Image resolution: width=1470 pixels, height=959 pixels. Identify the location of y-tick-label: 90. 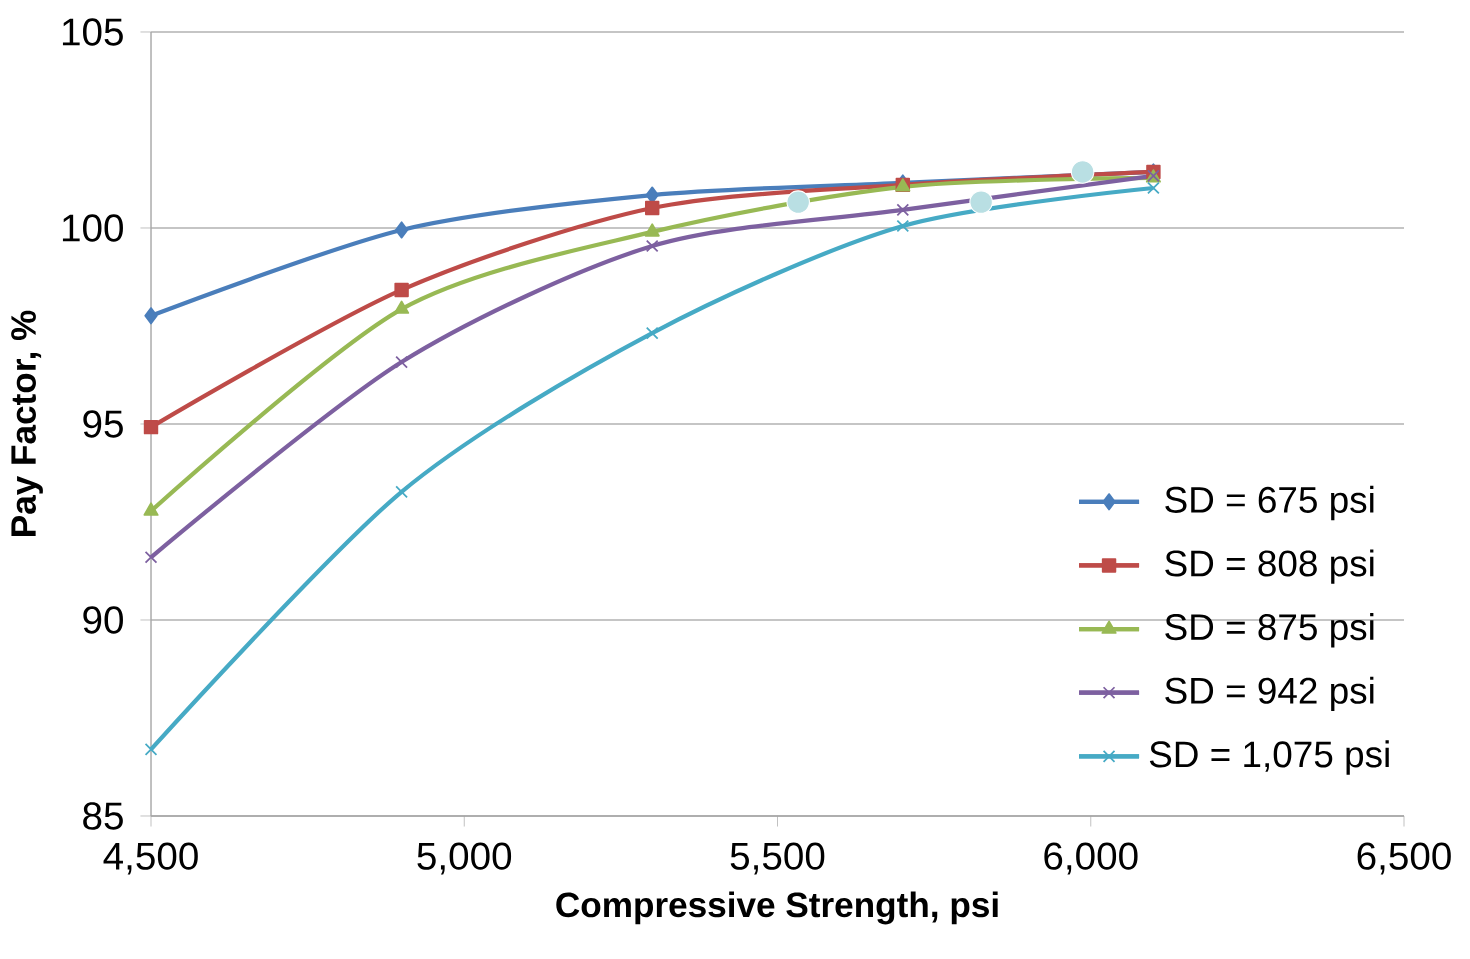
(103, 620).